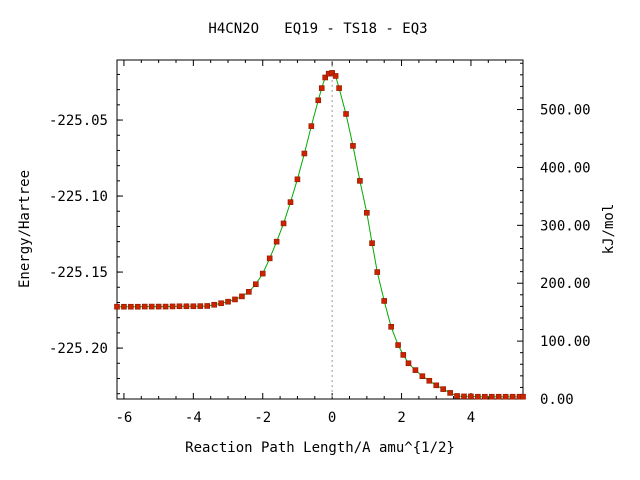 Image resolution: width=640 pixels, height=480 pixels. I want to click on x-tick-label: -2, so click(262, 418).